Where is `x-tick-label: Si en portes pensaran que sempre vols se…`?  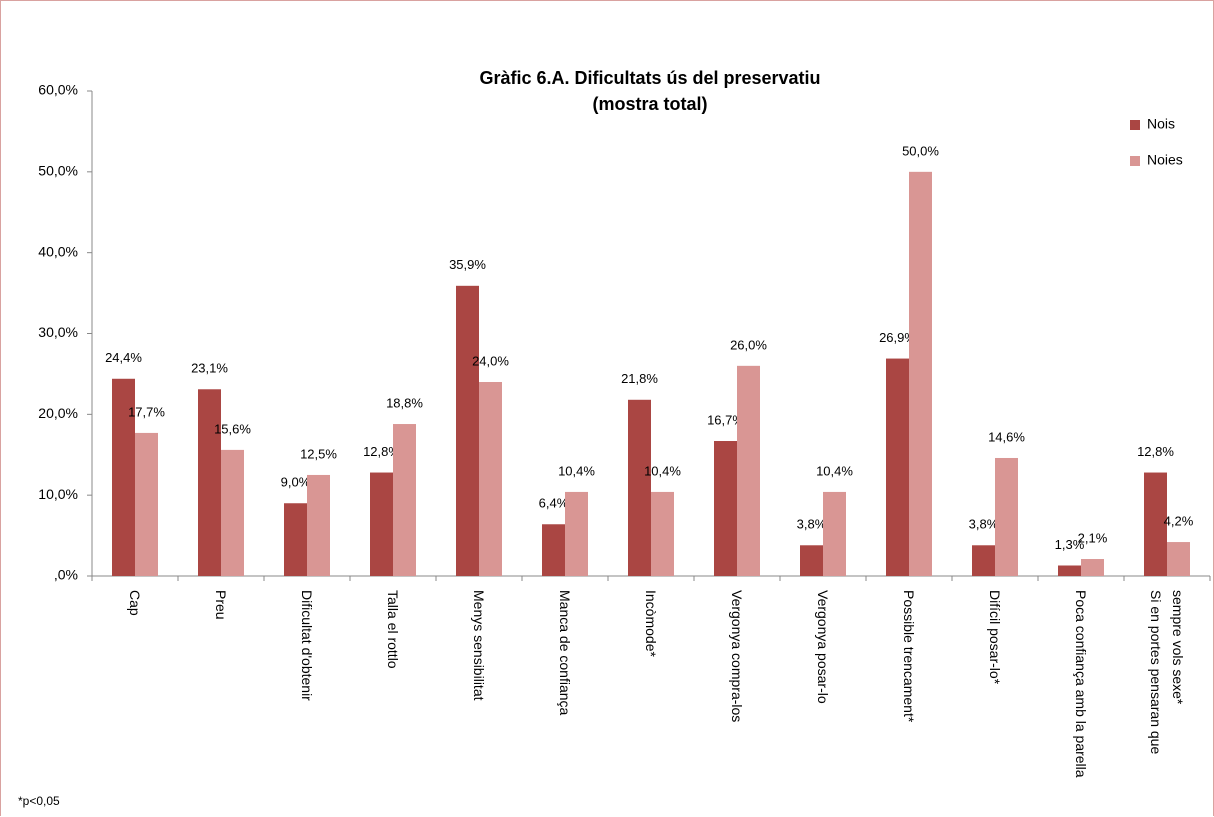 x-tick-label: Si en portes pensaran que sempre vols se… is located at coordinates (1167, 672).